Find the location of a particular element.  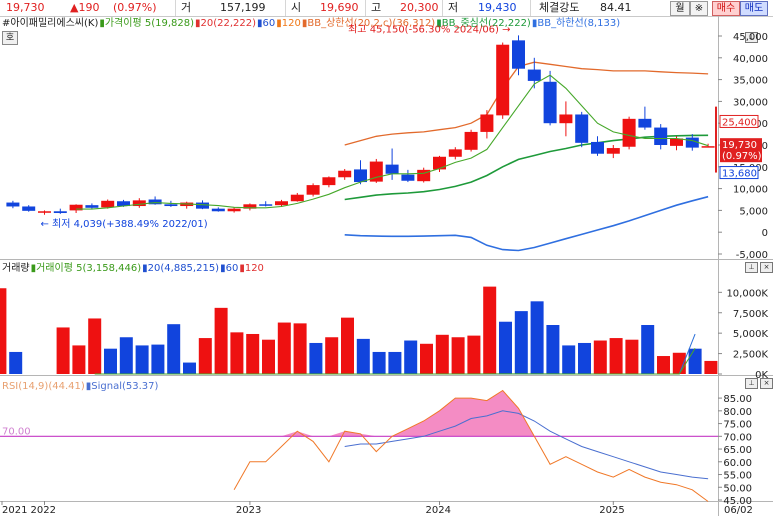

x-axis-label: 2022 is located at coordinates (43, 510).